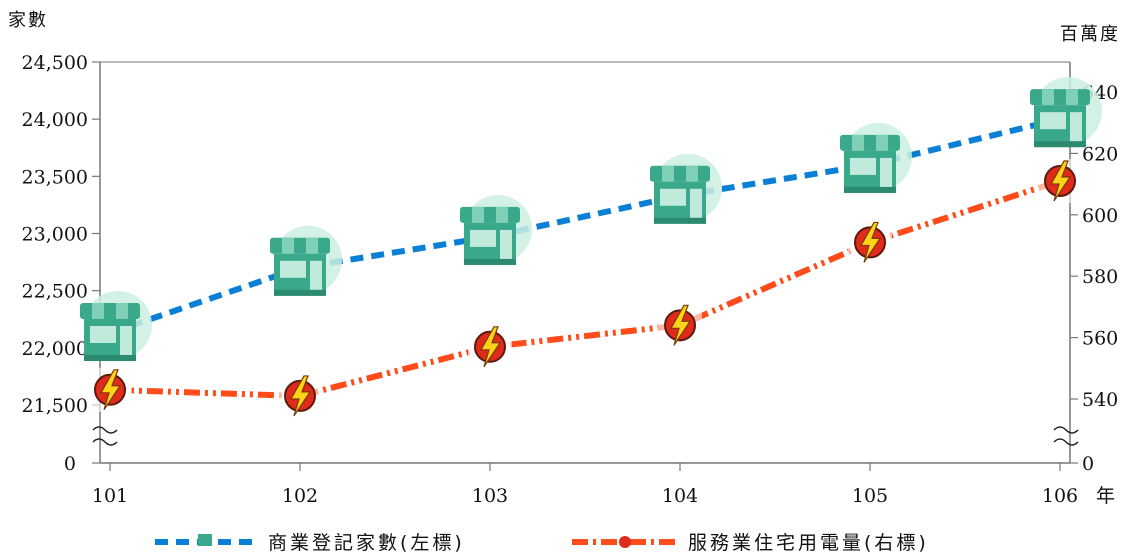  Describe the element at coordinates (1066, 436) in the screenshot. I see `right-axis-break` at that location.